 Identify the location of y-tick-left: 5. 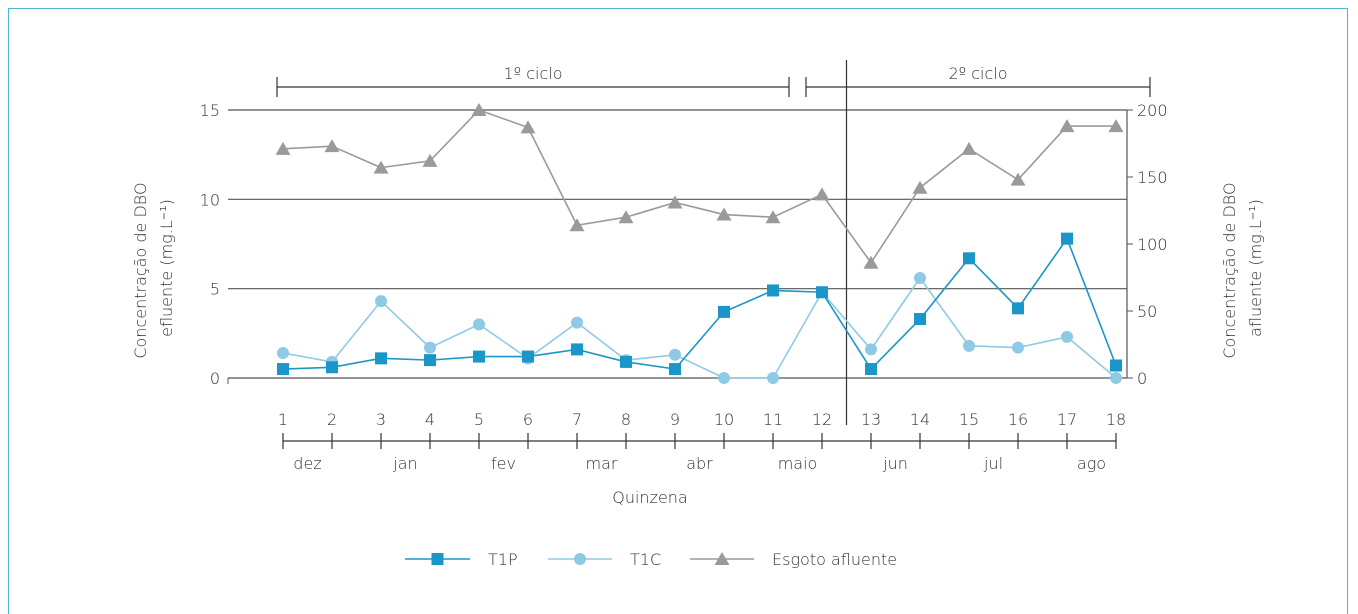
(215, 289).